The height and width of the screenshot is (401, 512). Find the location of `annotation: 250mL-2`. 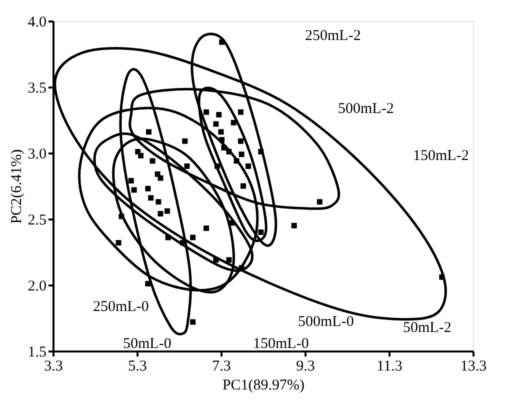

annotation: 250mL-2 is located at coordinates (333, 36).